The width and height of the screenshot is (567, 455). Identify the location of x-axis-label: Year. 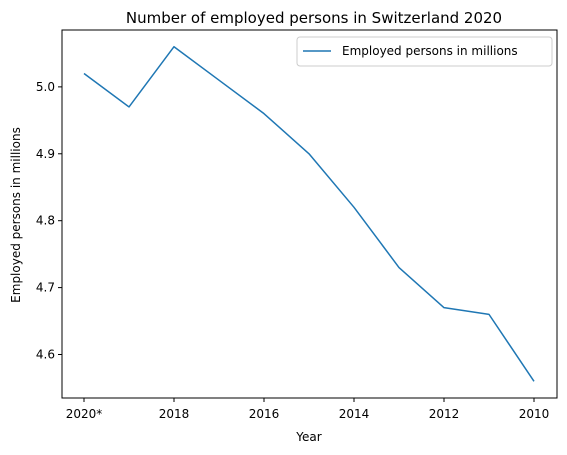
(308, 437).